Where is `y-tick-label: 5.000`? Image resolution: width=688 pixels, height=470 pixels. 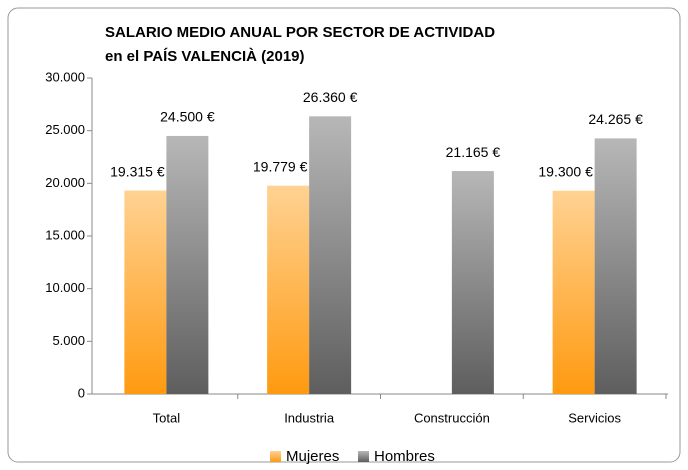
y-tick-label: 5.000 is located at coordinates (68, 340).